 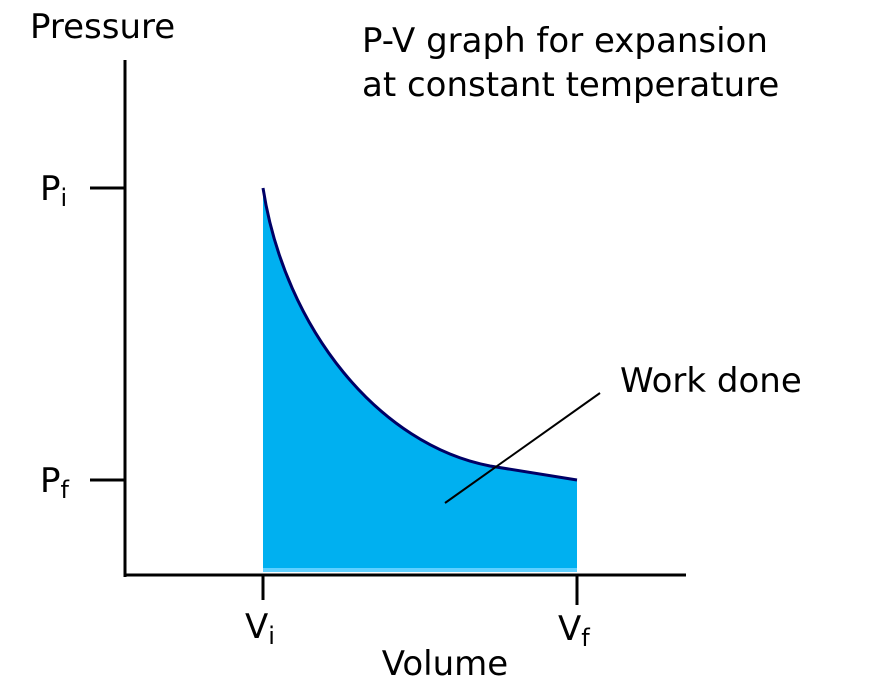 I want to click on x-axis-label: Volume, so click(x=445, y=664).